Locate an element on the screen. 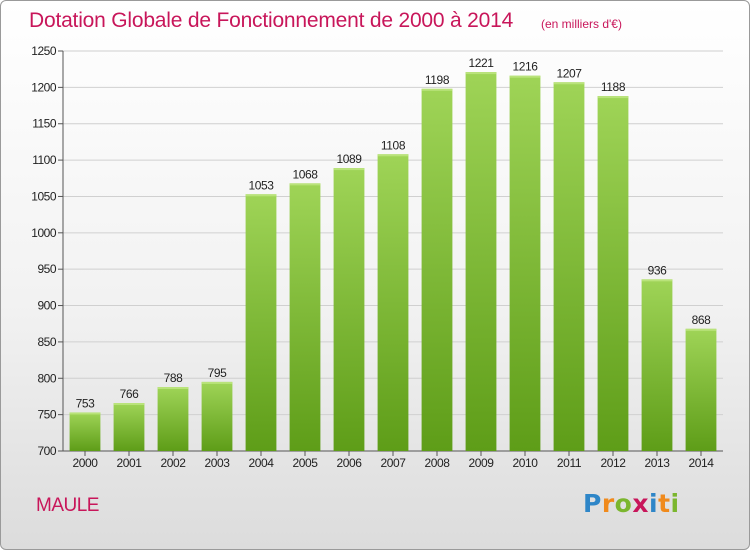 The image size is (750, 550). data-label: 795 is located at coordinates (218, 373).